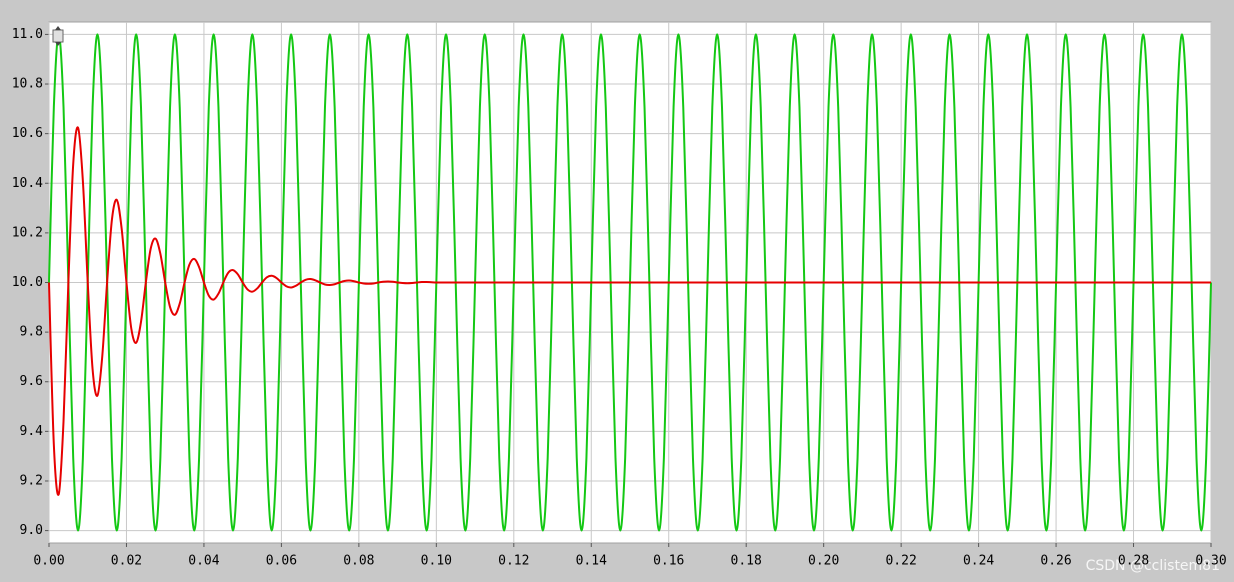 The height and width of the screenshot is (582, 1234). Describe the element at coordinates (31, 530) in the screenshot. I see `y-tick-label: 9.0` at that location.